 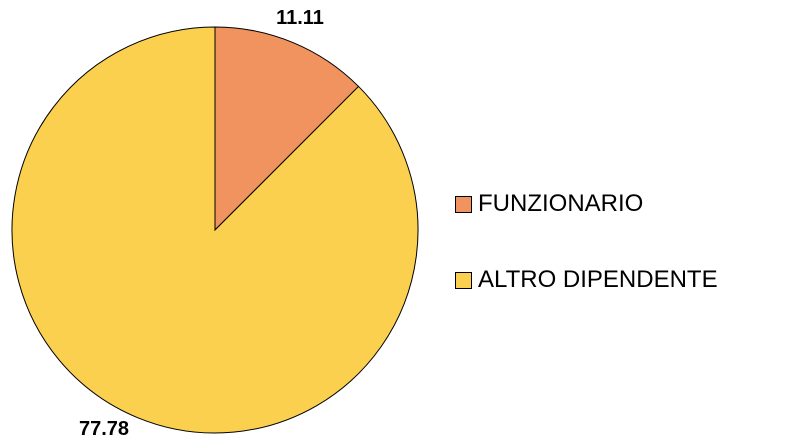 What do you see at coordinates (300, 18) in the screenshot?
I see `data-label-funzionario: 11.11` at bounding box center [300, 18].